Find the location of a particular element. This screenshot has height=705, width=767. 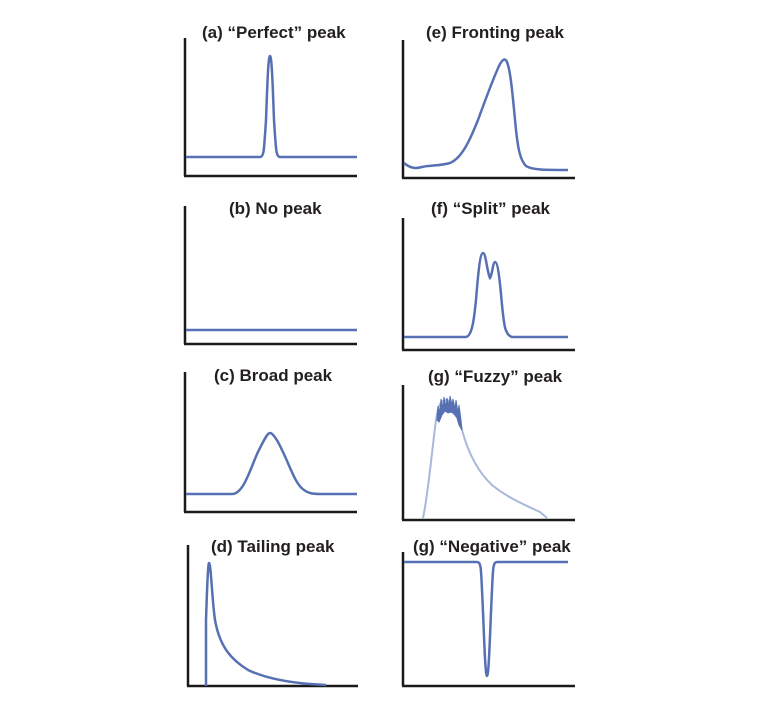

fuzzy-noise-band is located at coordinates (449, 413).